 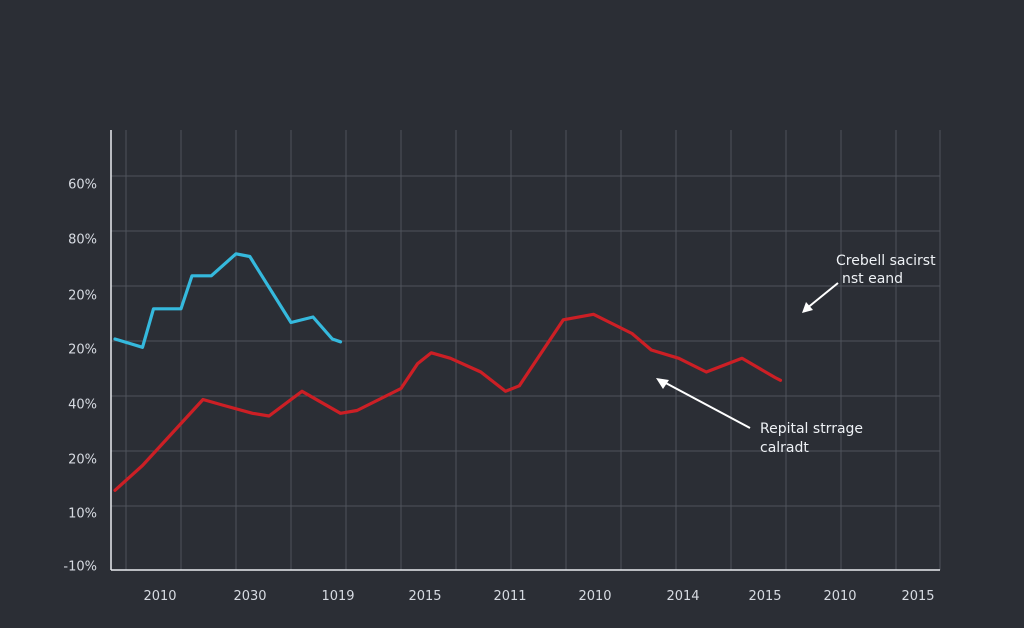 What do you see at coordinates (82, 240) in the screenshot?
I see `y-tick-label: 80%` at bounding box center [82, 240].